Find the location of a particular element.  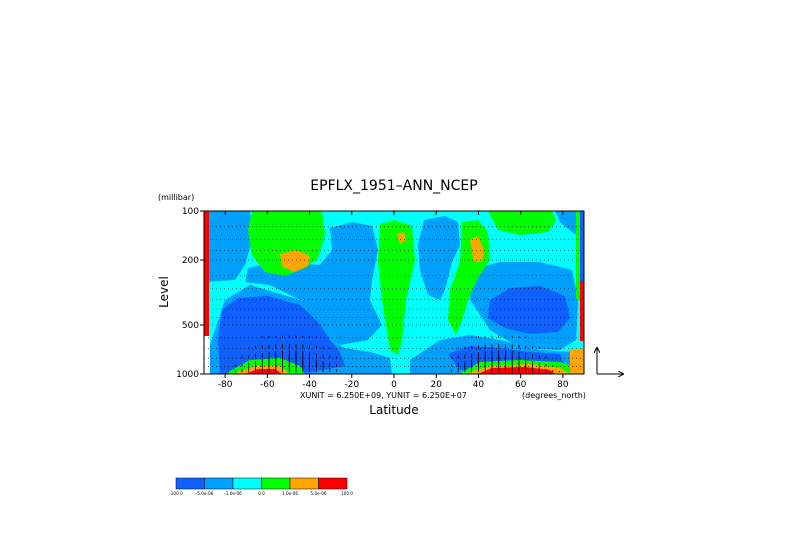

level-gridlines is located at coordinates (394, 289).